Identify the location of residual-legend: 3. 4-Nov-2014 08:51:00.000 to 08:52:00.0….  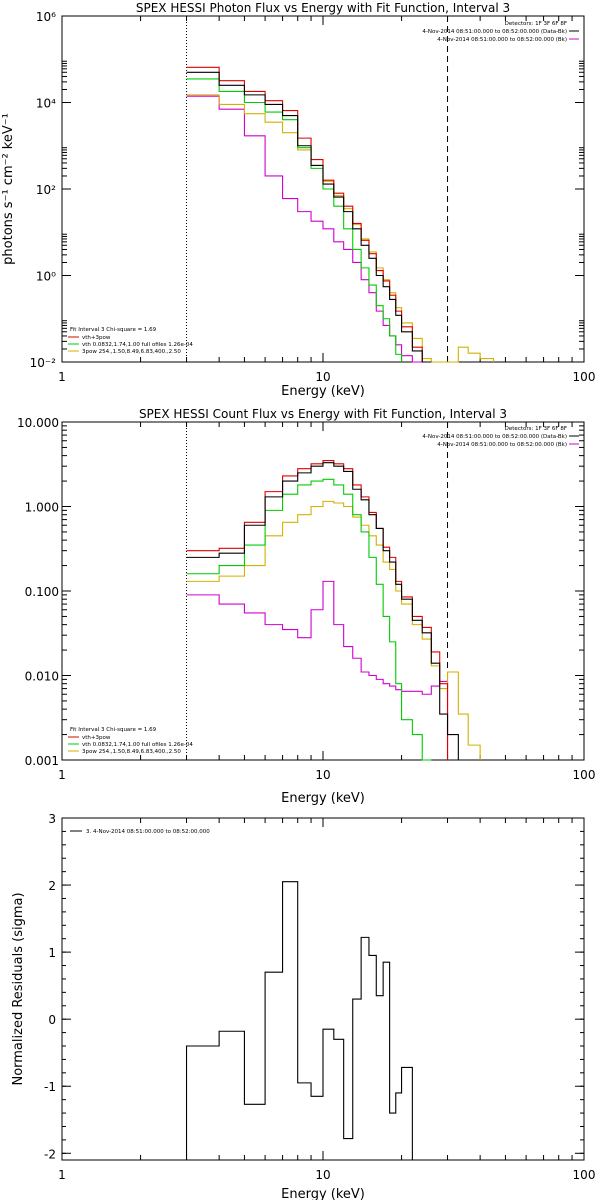
(140, 832).